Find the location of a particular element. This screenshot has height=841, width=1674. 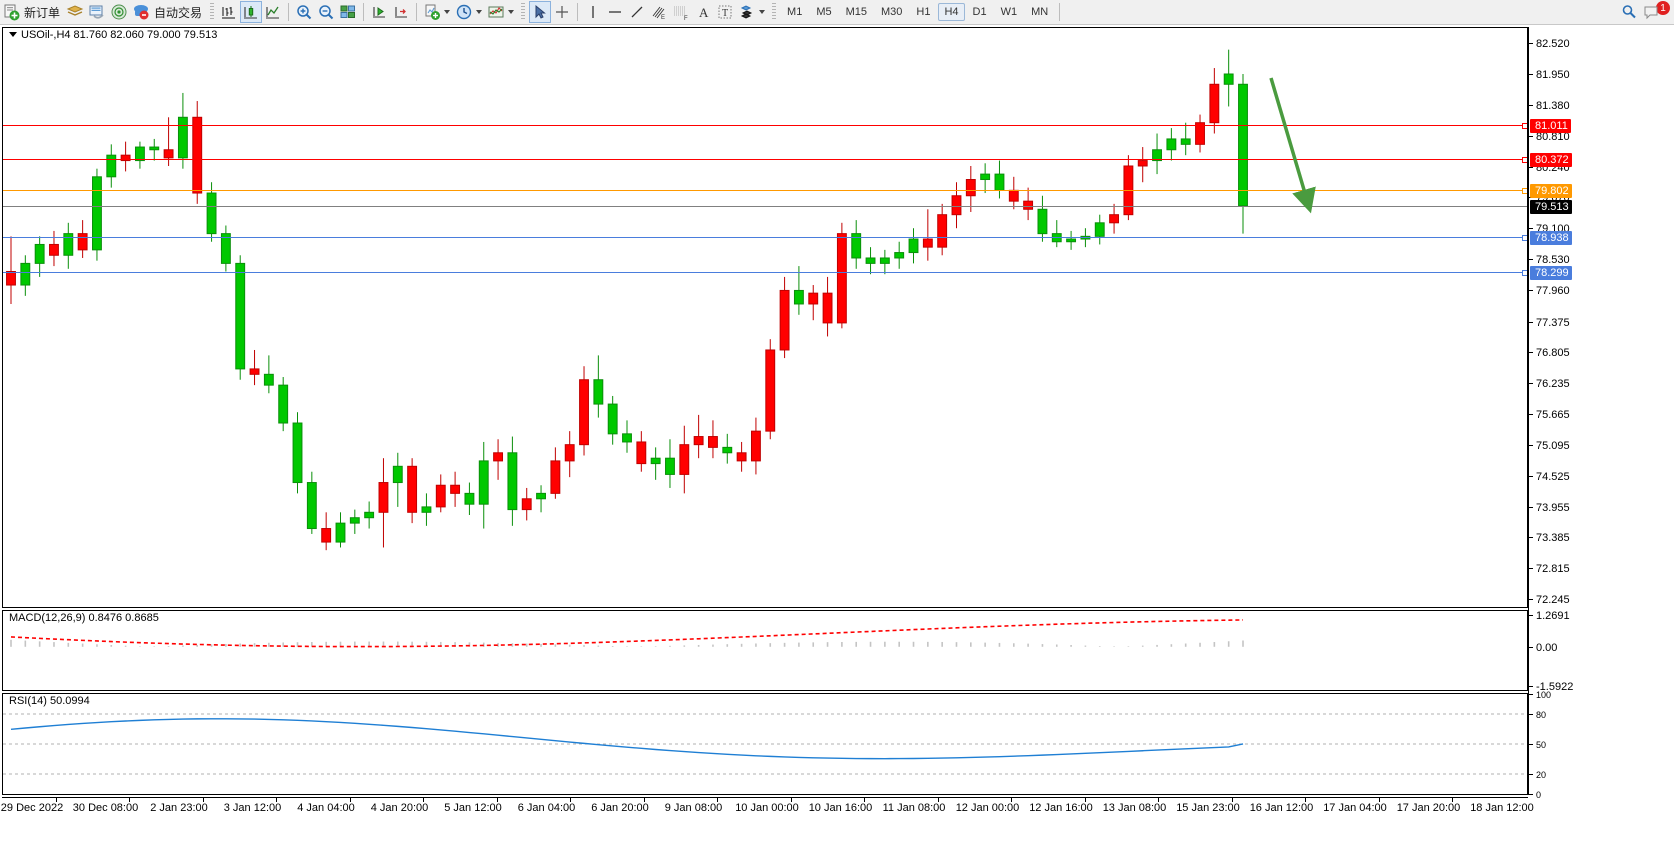

time-tick-label: 12 Jan 16:00 is located at coordinates (1061, 808).